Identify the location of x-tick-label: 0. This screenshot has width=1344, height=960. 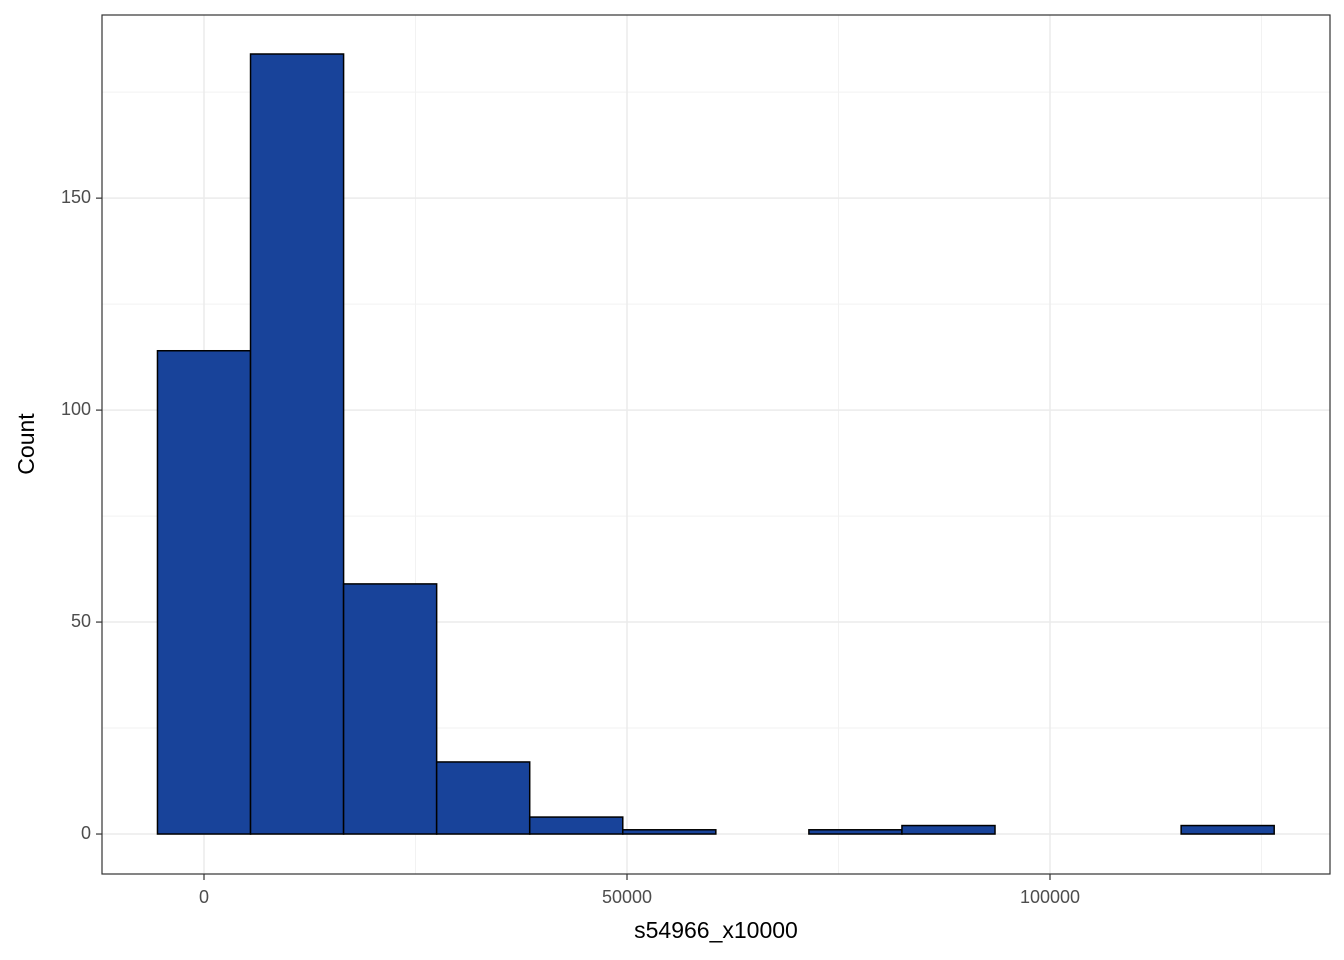
(204, 897).